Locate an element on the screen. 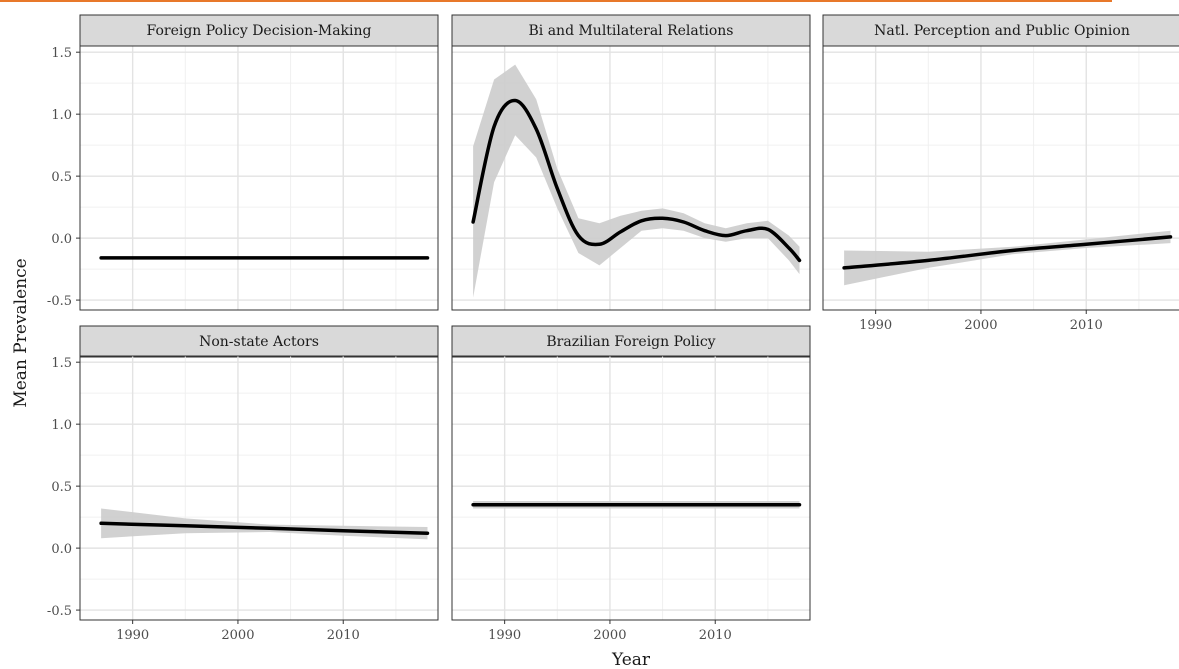 The height and width of the screenshot is (669, 1179). top-accent-bar is located at coordinates (556, 1).